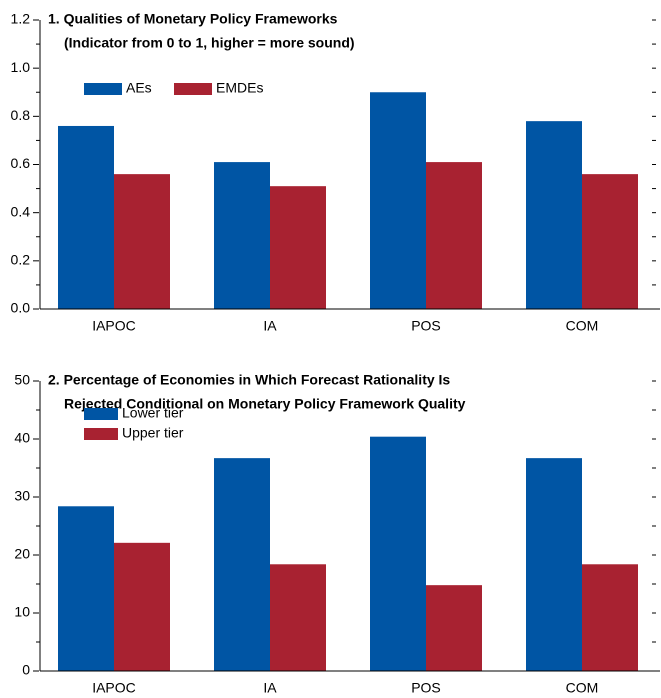 The width and height of the screenshot is (661, 698). What do you see at coordinates (21, 308) in the screenshot?
I see `y-tick-label: 0.0` at bounding box center [21, 308].